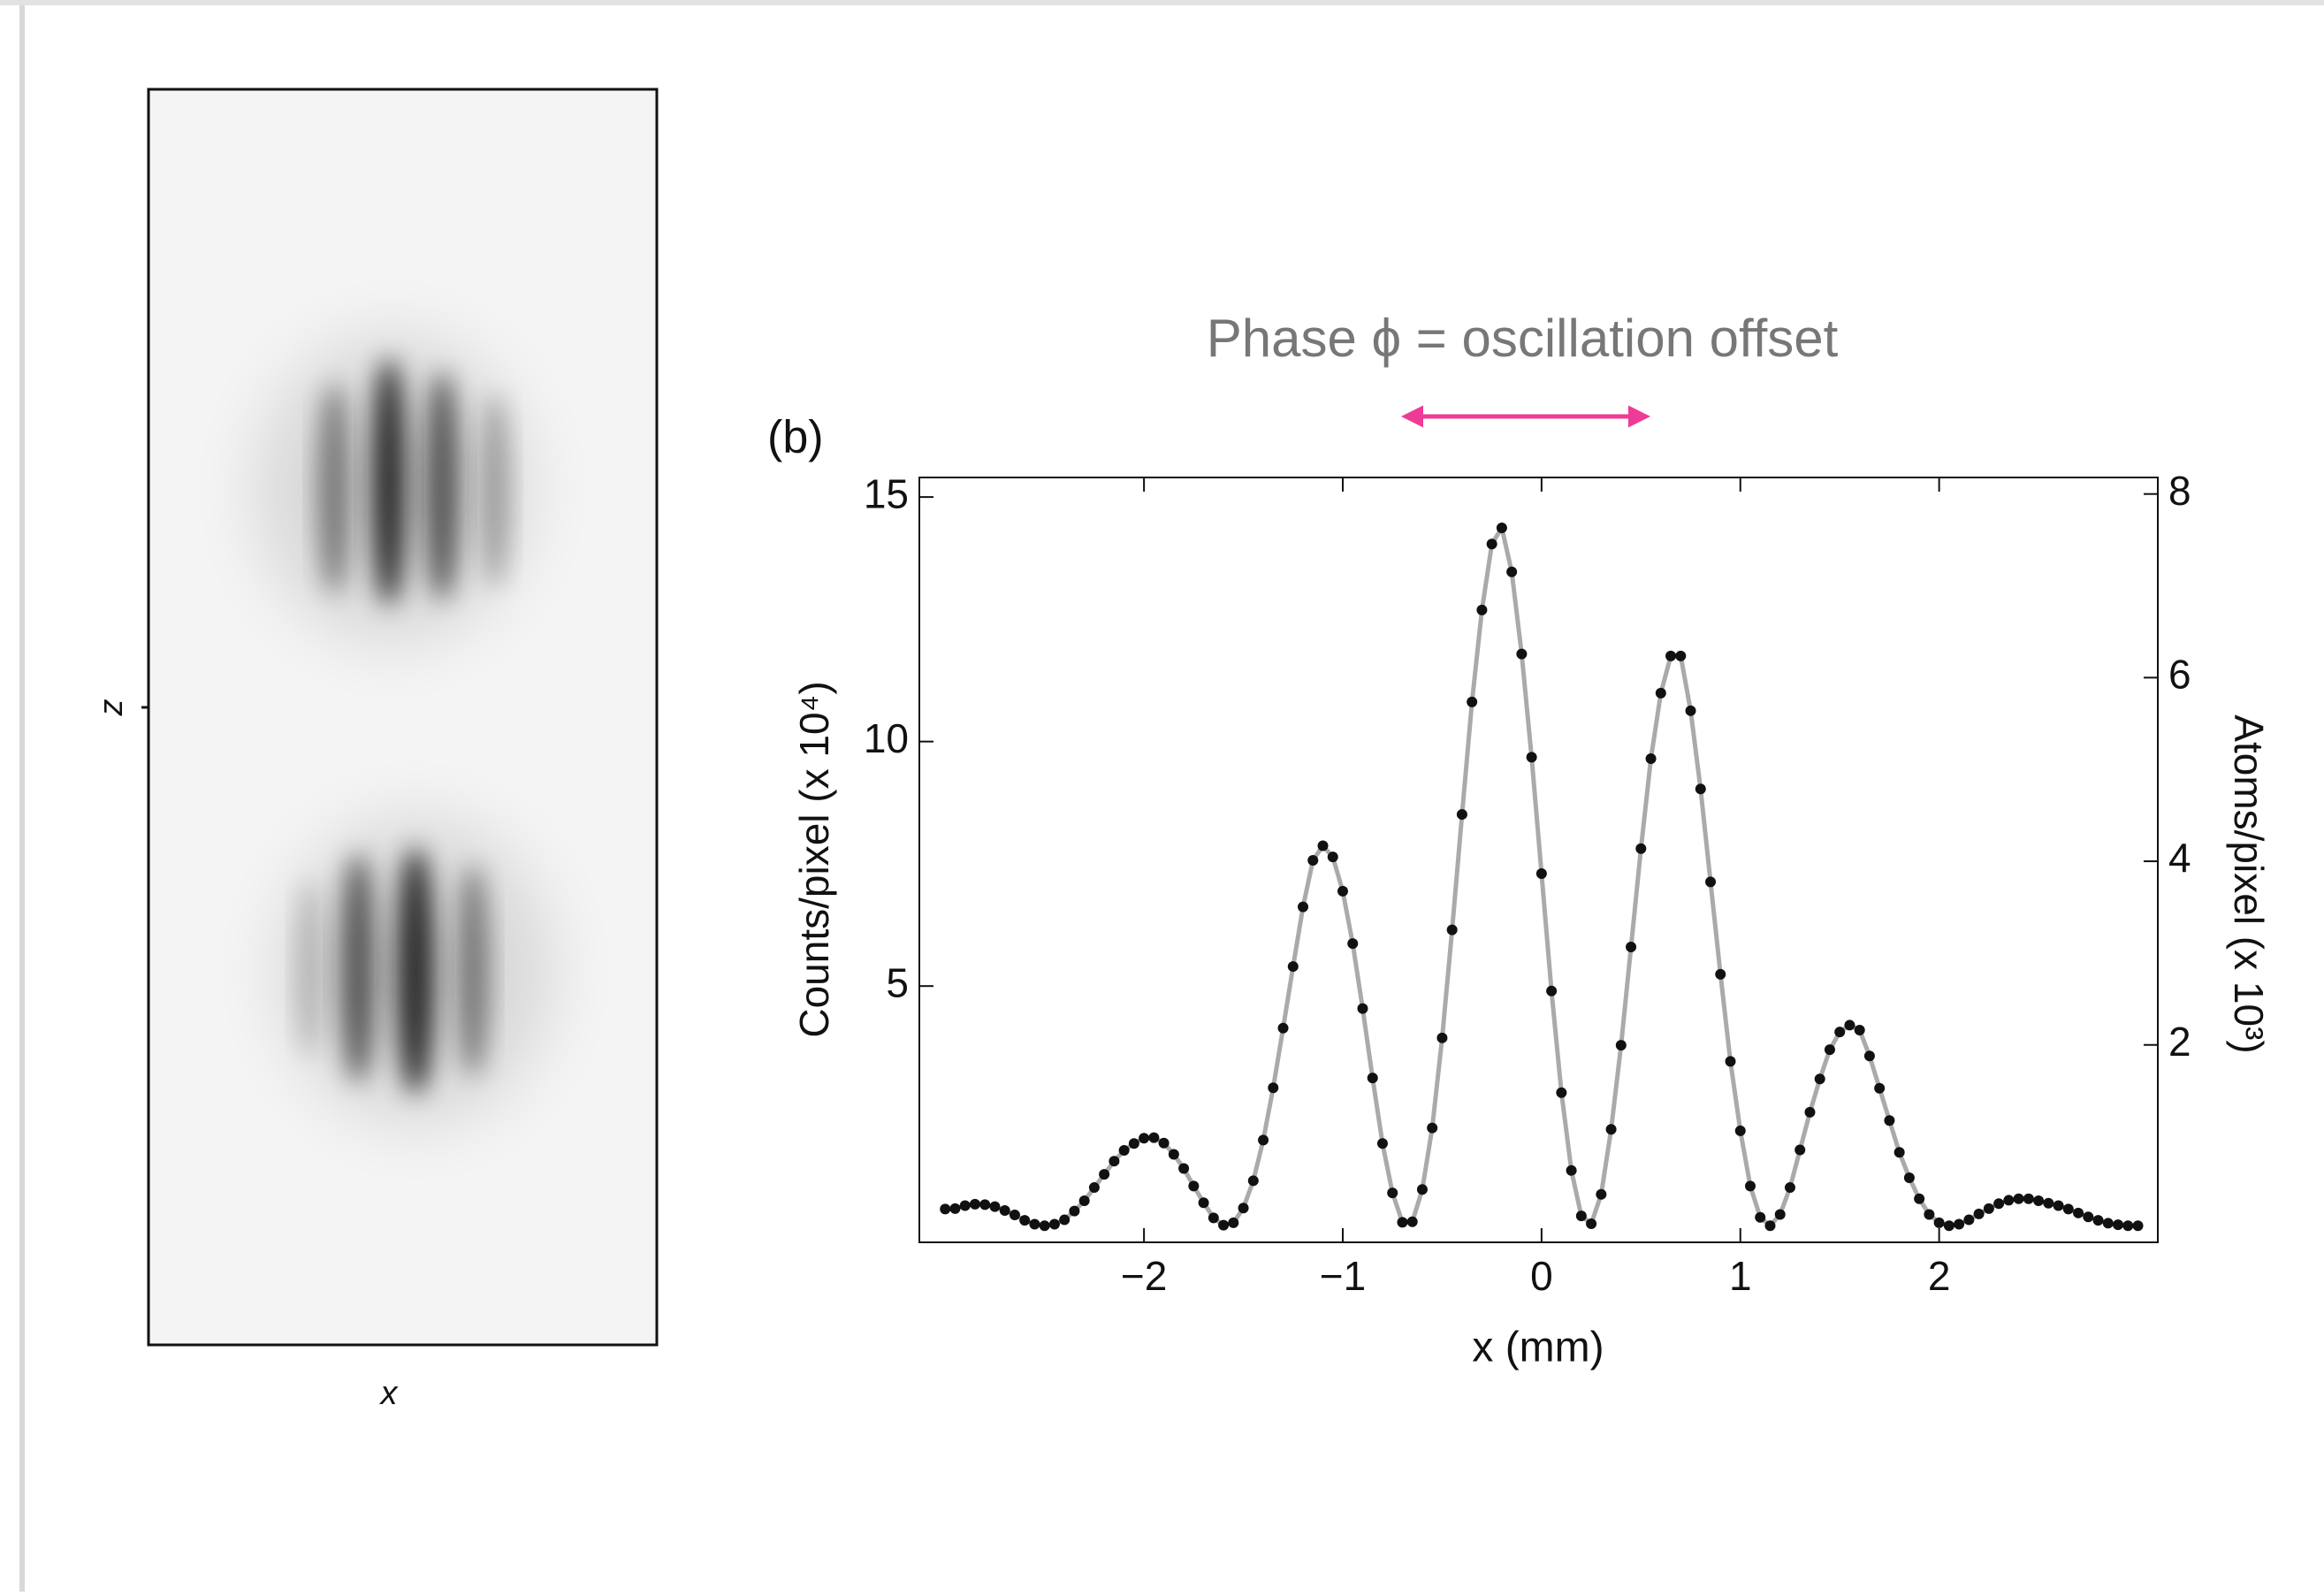  What do you see at coordinates (111, 708) in the screenshot?
I see `image-z-label: z` at bounding box center [111, 708].